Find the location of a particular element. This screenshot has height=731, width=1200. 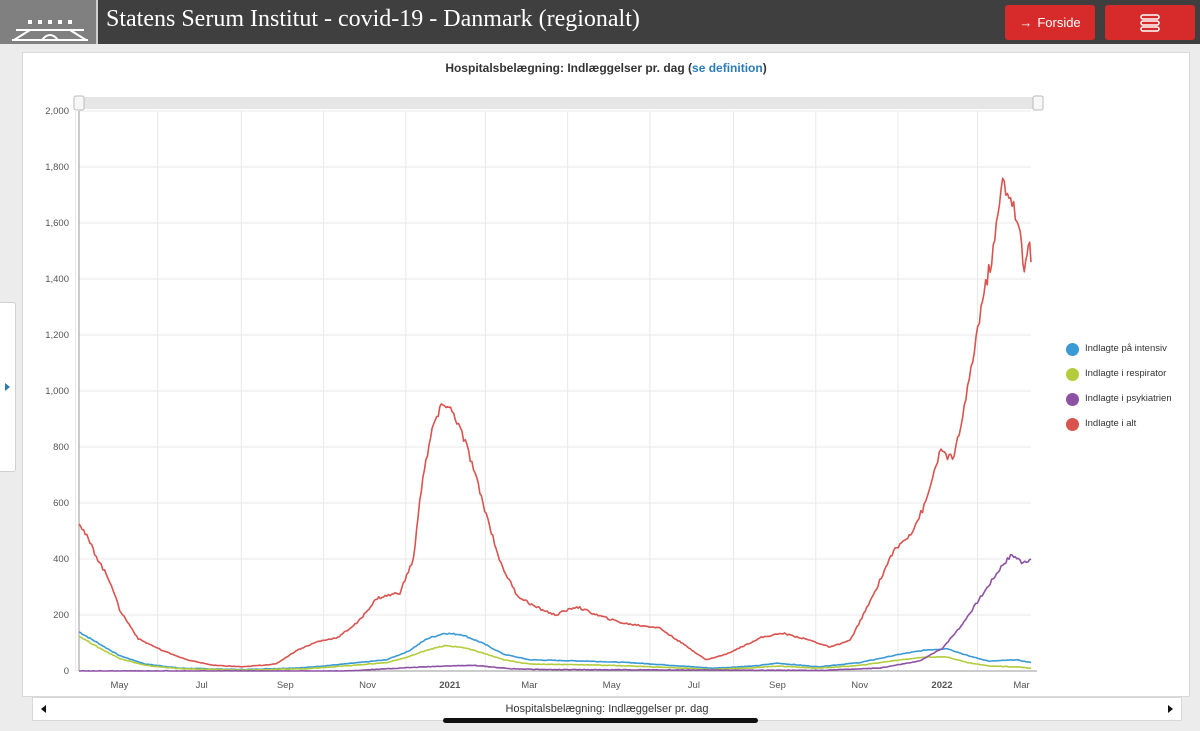

y-tick-label: 1,200 is located at coordinates (57, 335).